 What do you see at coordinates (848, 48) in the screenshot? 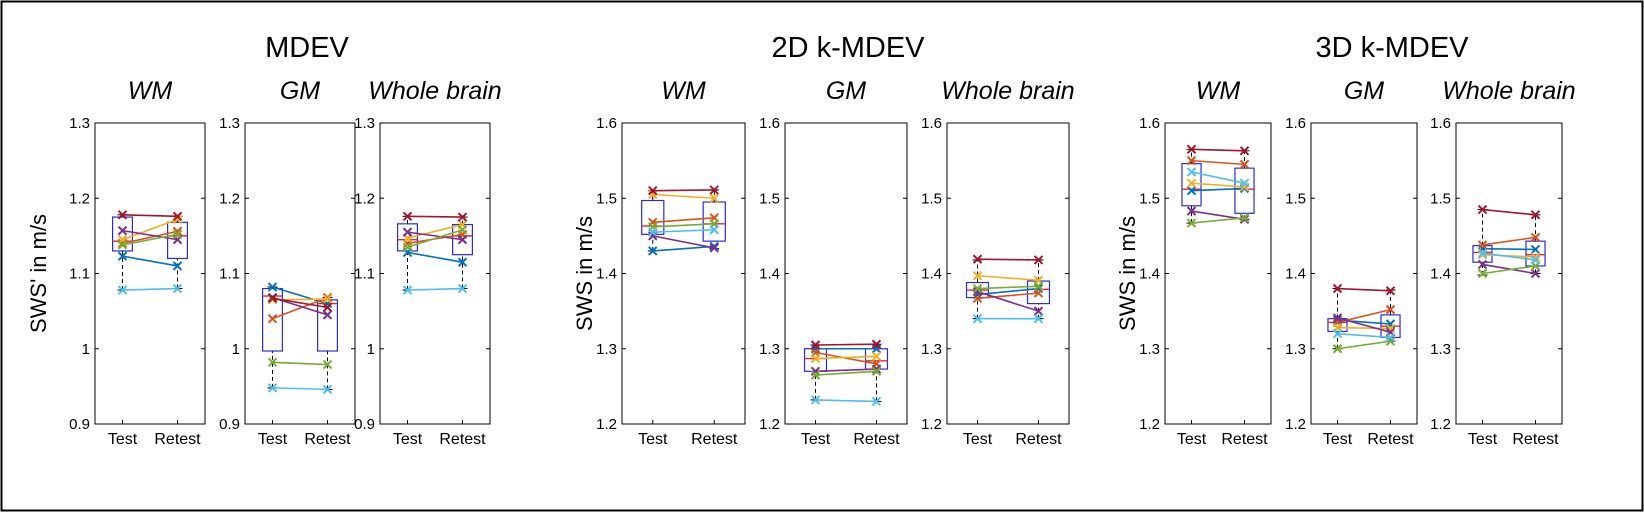
I see `group-title: 2D k-MDEV` at bounding box center [848, 48].